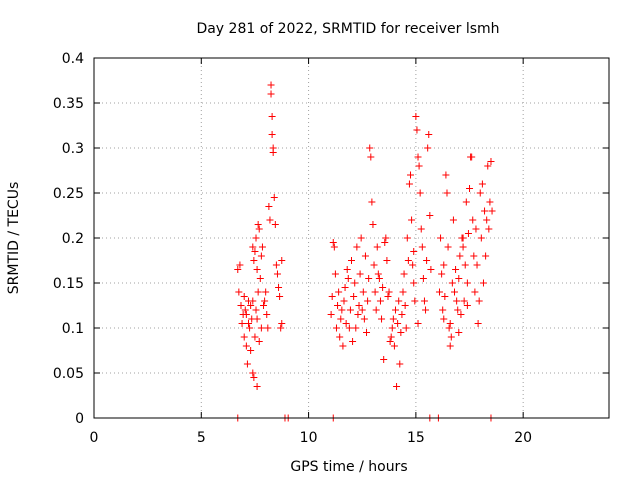  What do you see at coordinates (68, 374) in the screenshot?
I see `y-tick-label: 0.05` at bounding box center [68, 374].